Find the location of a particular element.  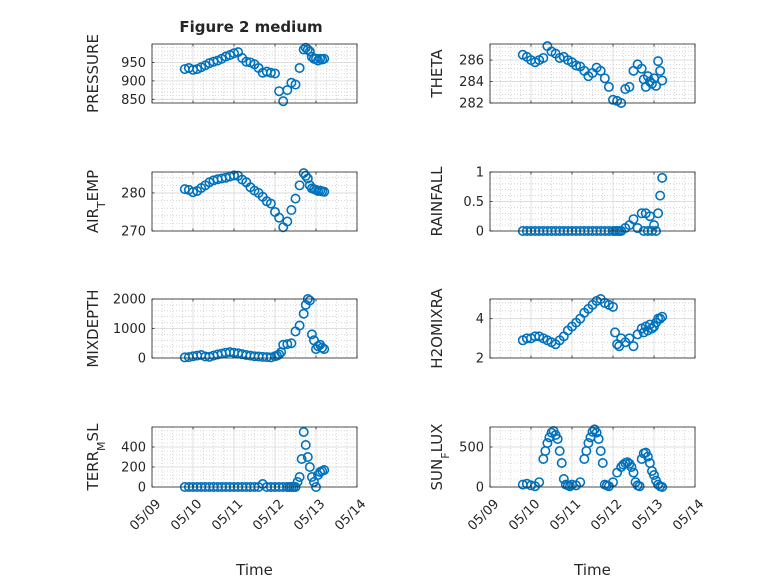

y-tick-label: 1 is located at coordinates (480, 173).